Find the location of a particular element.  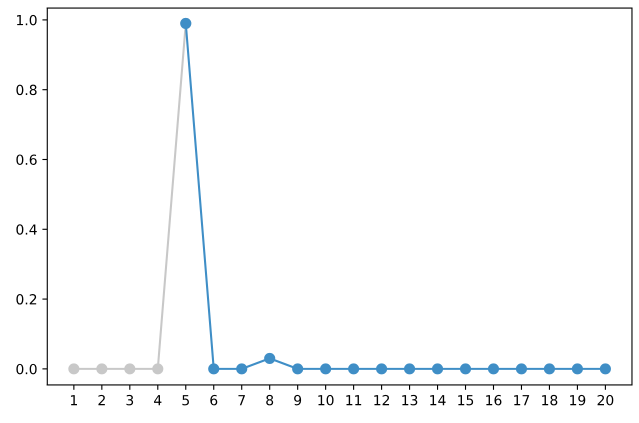

x-tick-label: 10 is located at coordinates (326, 400).